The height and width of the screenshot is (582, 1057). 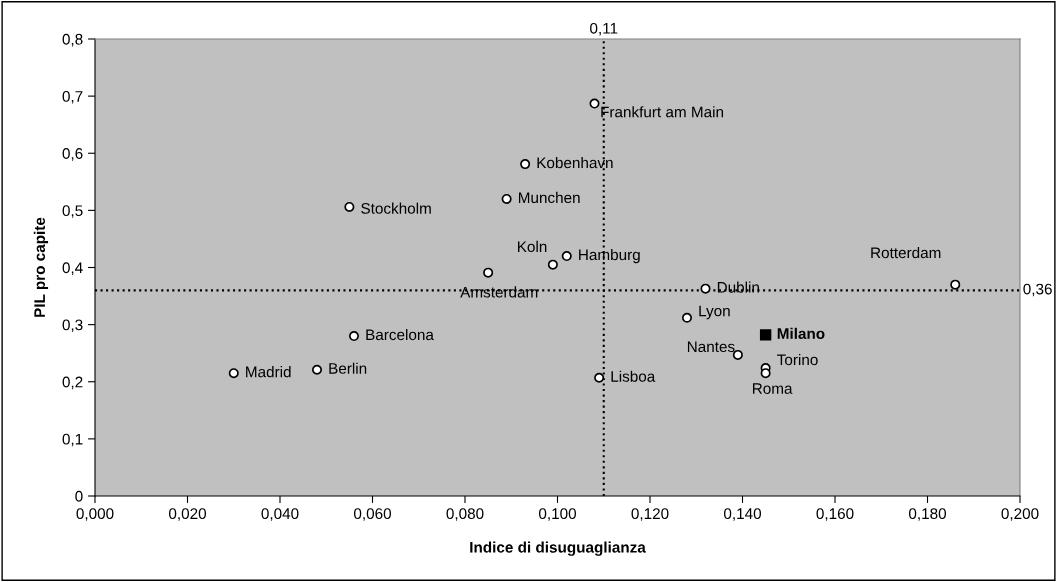 I want to click on annotation: Berlin, so click(x=348, y=368).